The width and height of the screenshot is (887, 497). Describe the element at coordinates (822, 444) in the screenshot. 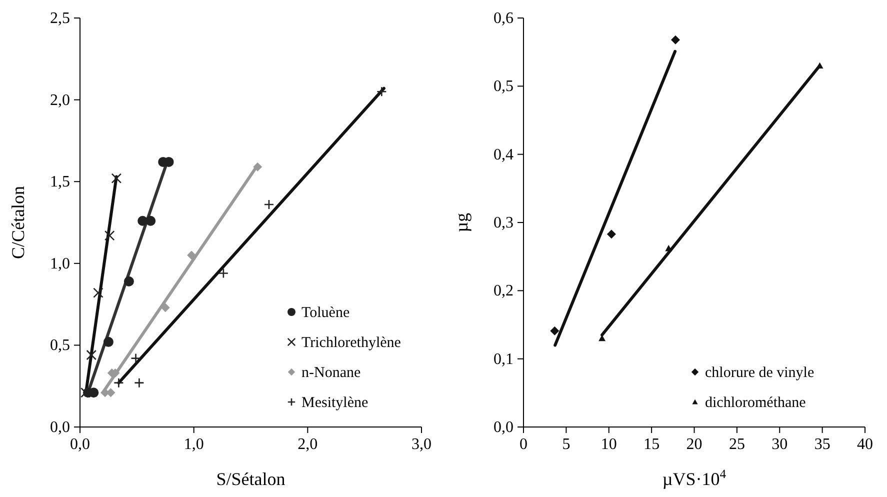

I see `x-tick-label: 35` at that location.